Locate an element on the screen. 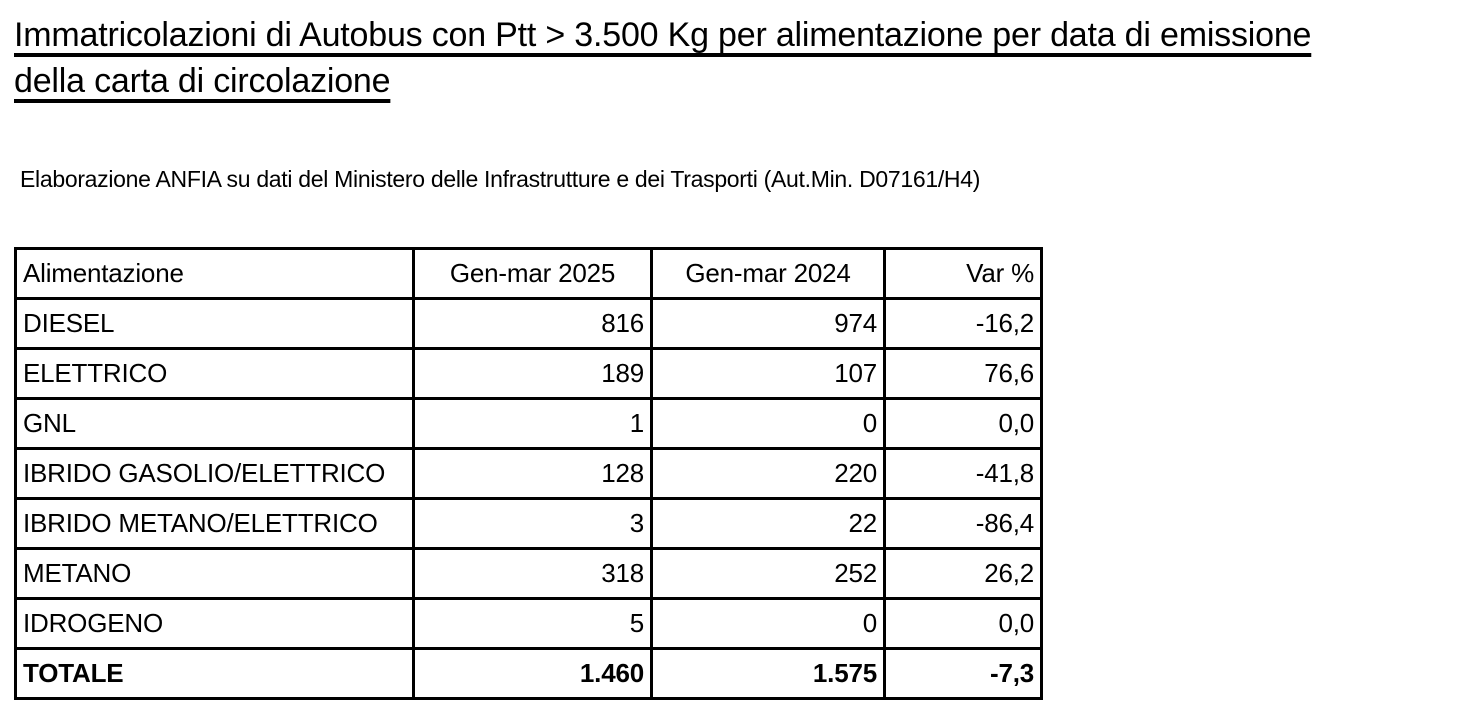  table-row-diesel: DIESEL 816 974 -16,2 is located at coordinates (528, 323).